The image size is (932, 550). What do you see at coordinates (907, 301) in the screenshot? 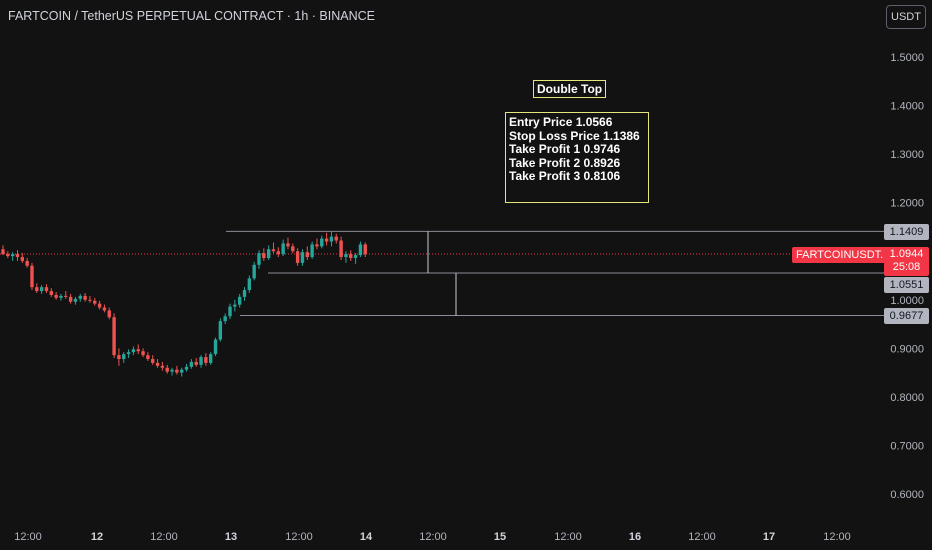
I see `price-tick-label: 1.0000` at bounding box center [907, 301].